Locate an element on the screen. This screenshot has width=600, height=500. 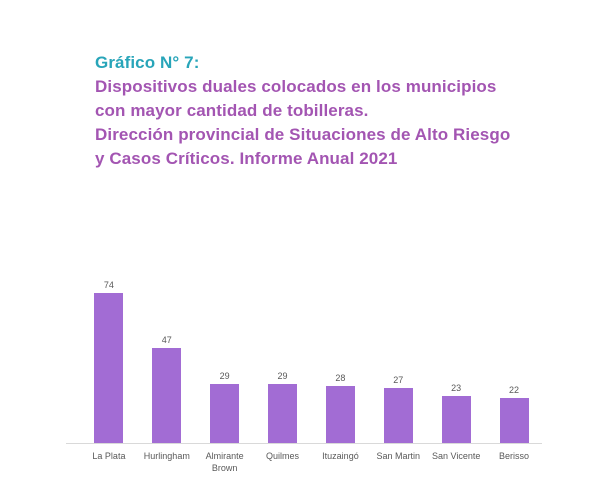
bar-value-label: 28 is located at coordinates (340, 378).